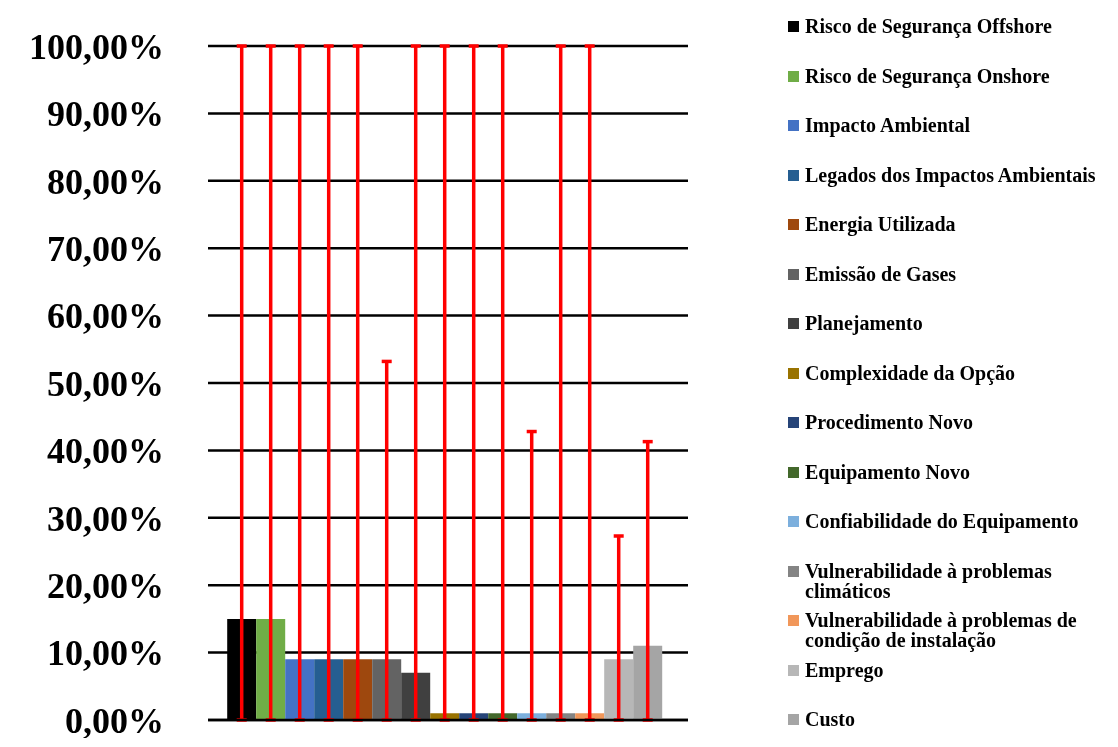 This screenshot has width=1118, height=747. Describe the element at coordinates (830, 719) in the screenshot. I see `legend-label: Custo` at that location.